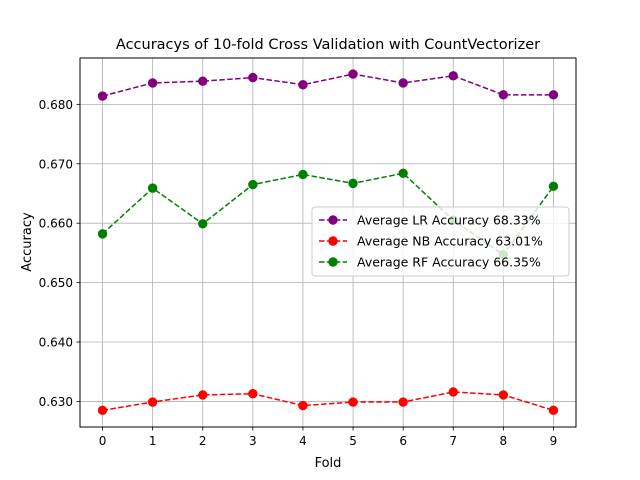 Image resolution: width=640 pixels, height=480 pixels. Describe the element at coordinates (56, 105) in the screenshot. I see `y-tick-label: 0.680` at that location.